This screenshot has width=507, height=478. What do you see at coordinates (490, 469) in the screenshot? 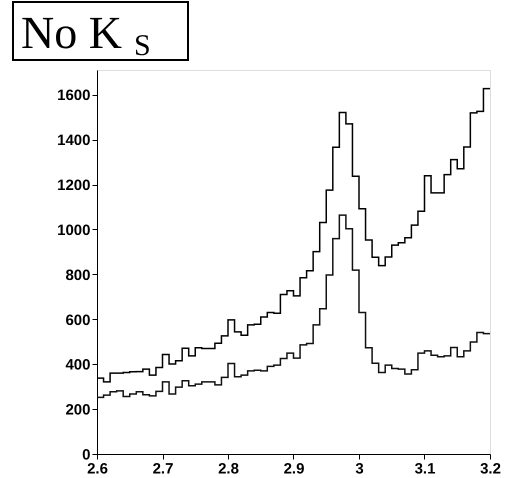
I see `x-tick-label: 3.2` at bounding box center [490, 469].